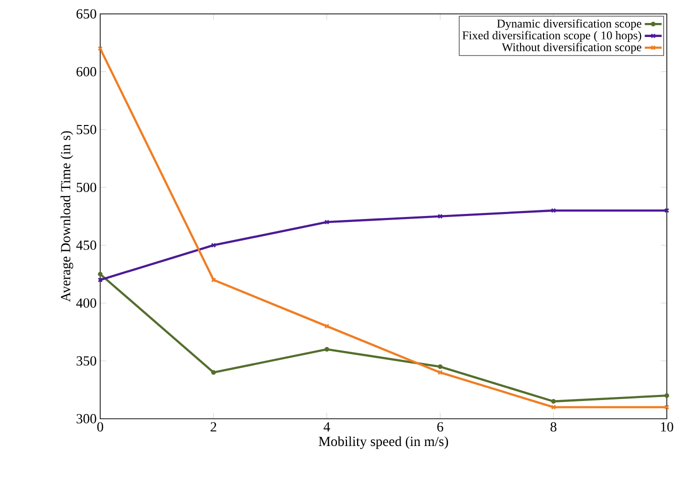  I want to click on x-tick-label: 2, so click(213, 427).